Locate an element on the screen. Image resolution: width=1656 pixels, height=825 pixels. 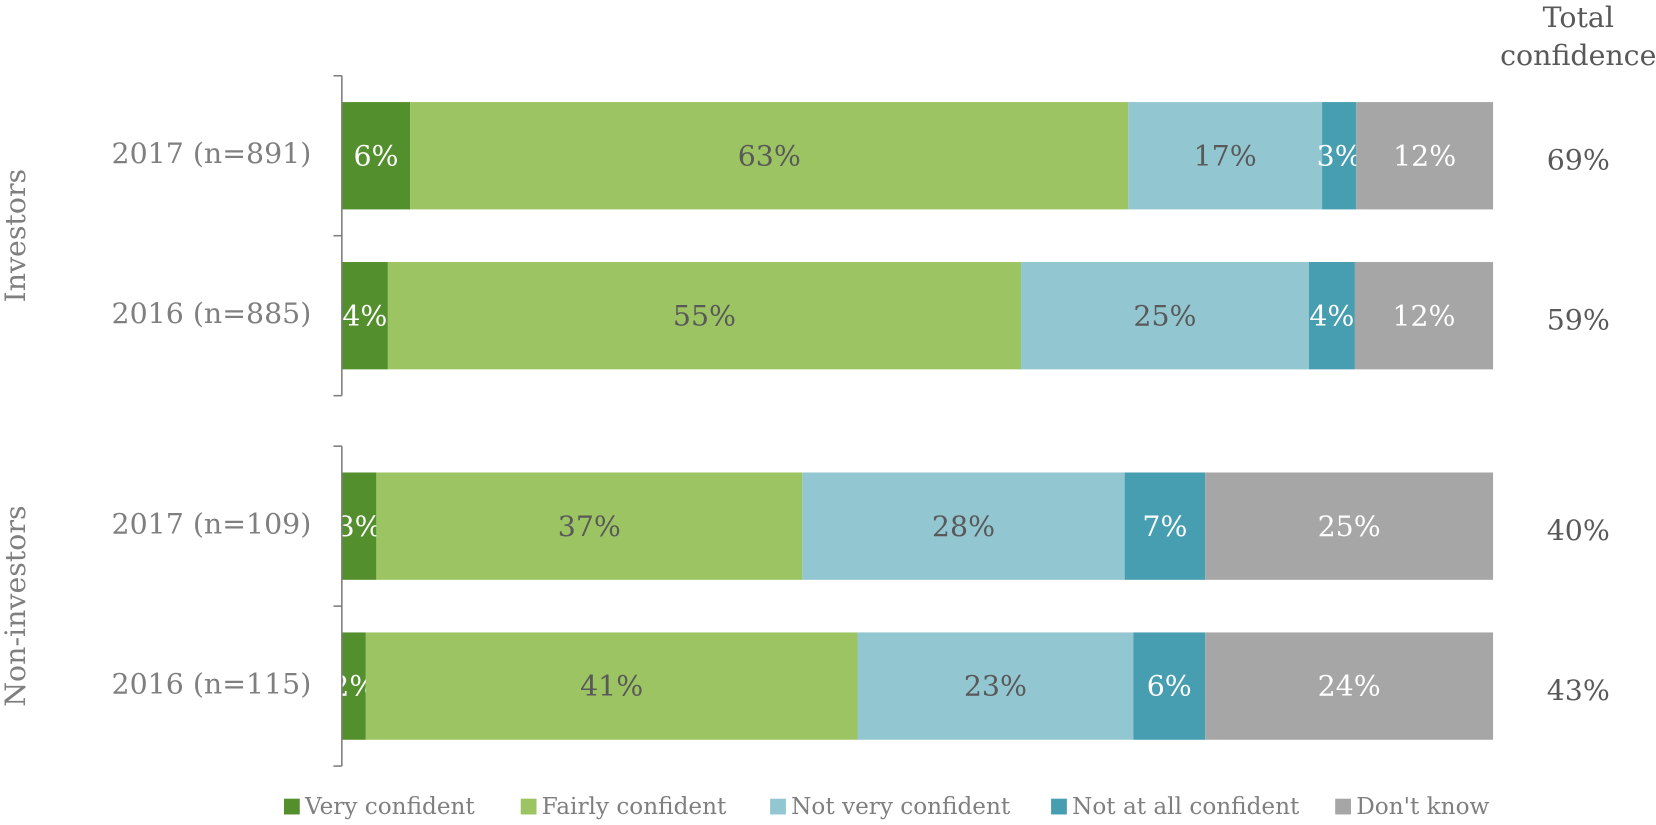
group-label: Non-investors is located at coordinates (16, 605).